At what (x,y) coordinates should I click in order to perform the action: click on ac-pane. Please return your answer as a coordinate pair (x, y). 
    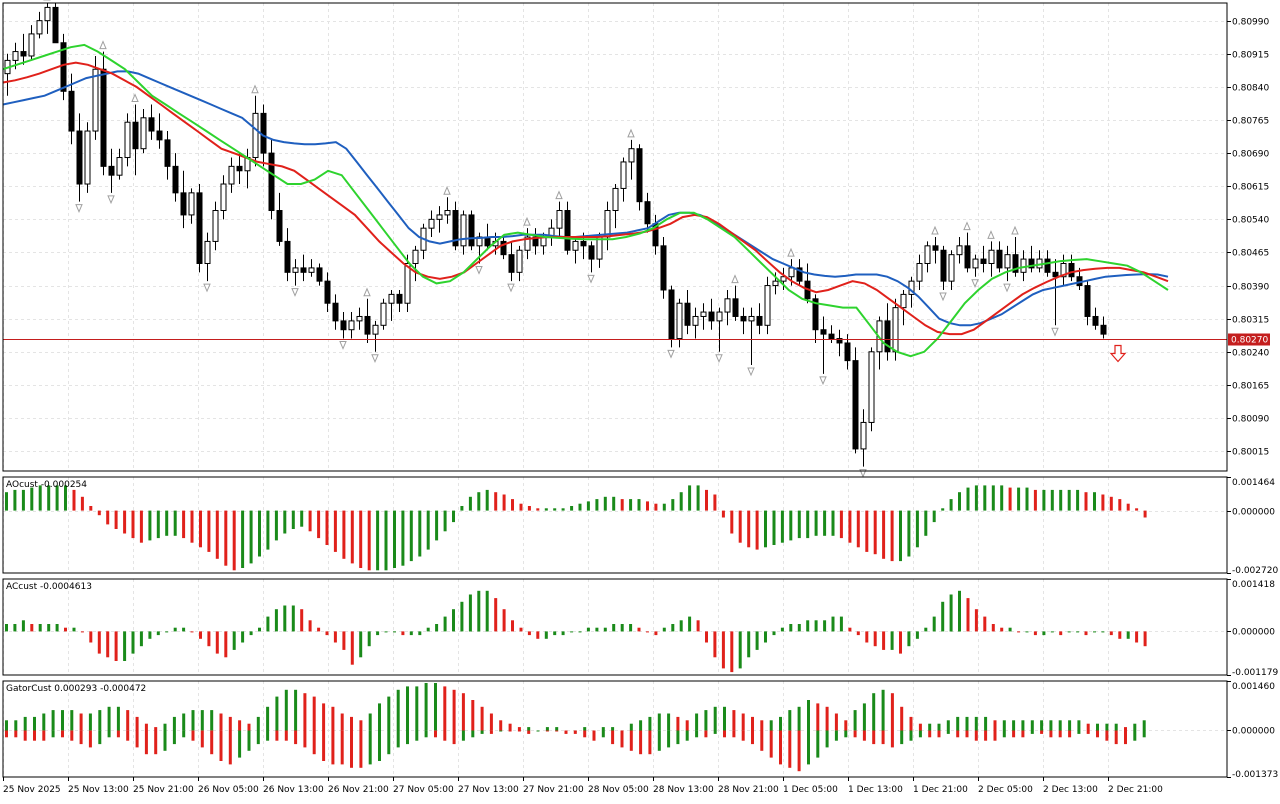
    Looking at the image, I should click on (576, 631).